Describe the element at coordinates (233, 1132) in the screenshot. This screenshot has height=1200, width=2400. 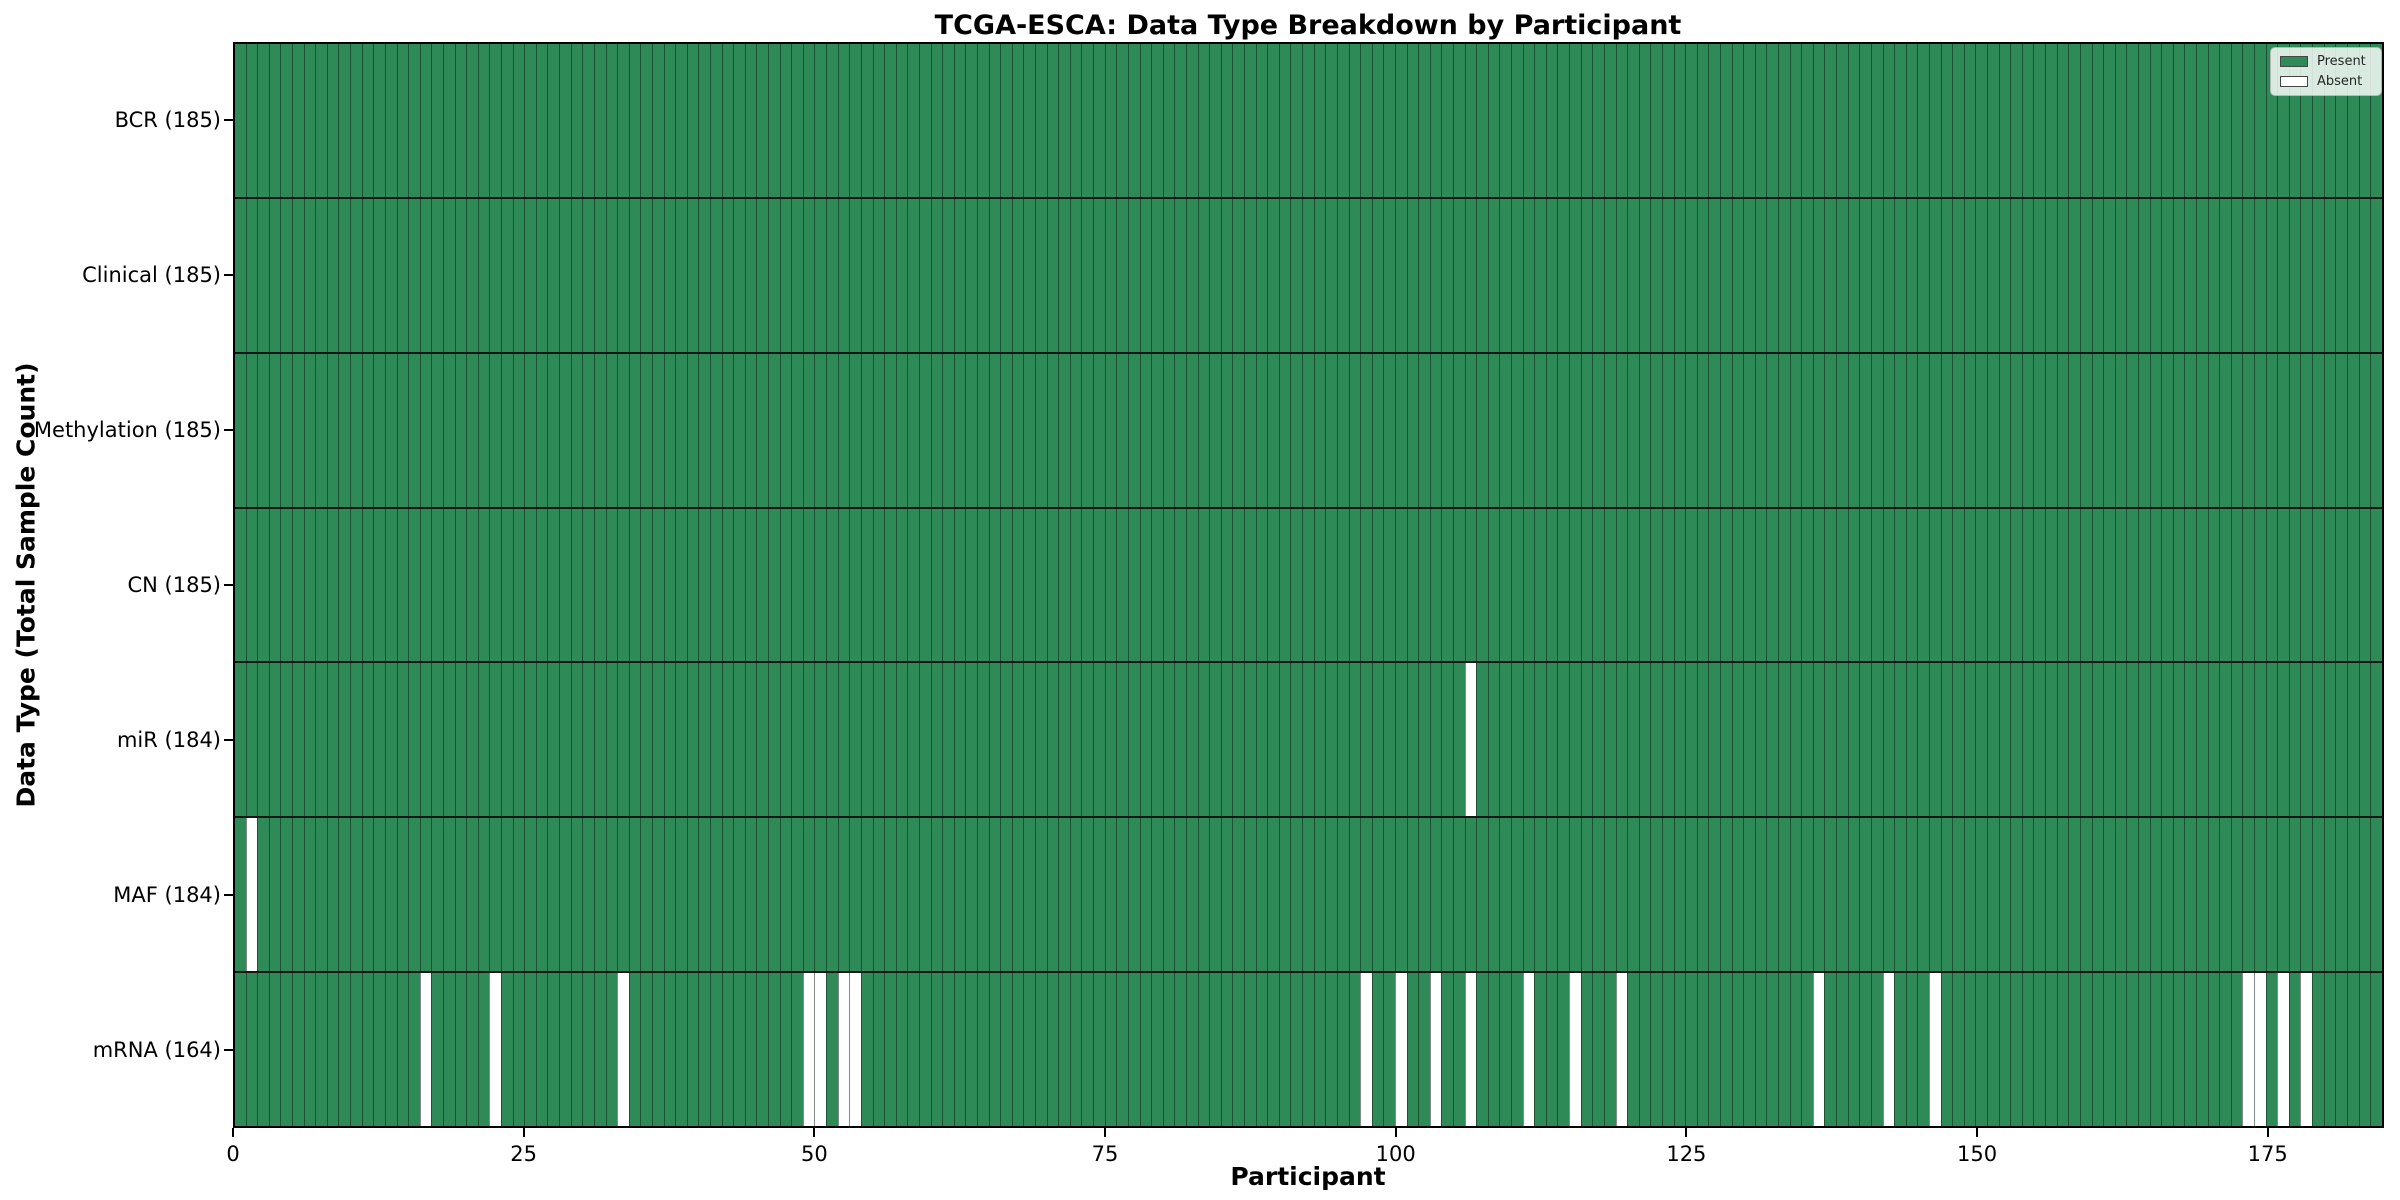
I see `x-tick-mark` at that location.